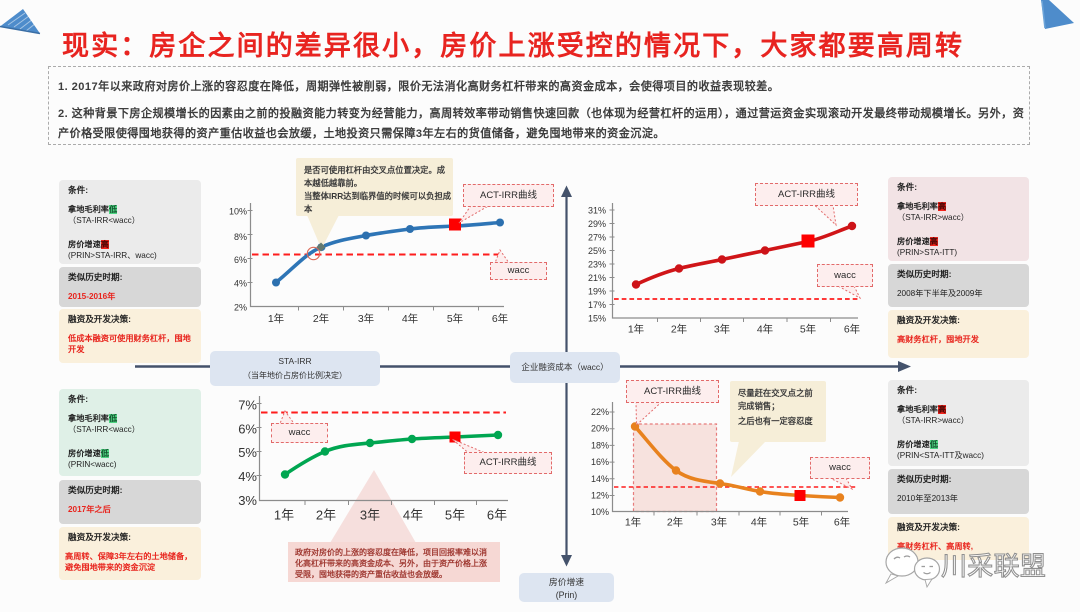  Describe the element at coordinates (600, 412) in the screenshot. I see `svg-text: 22%` at that location.